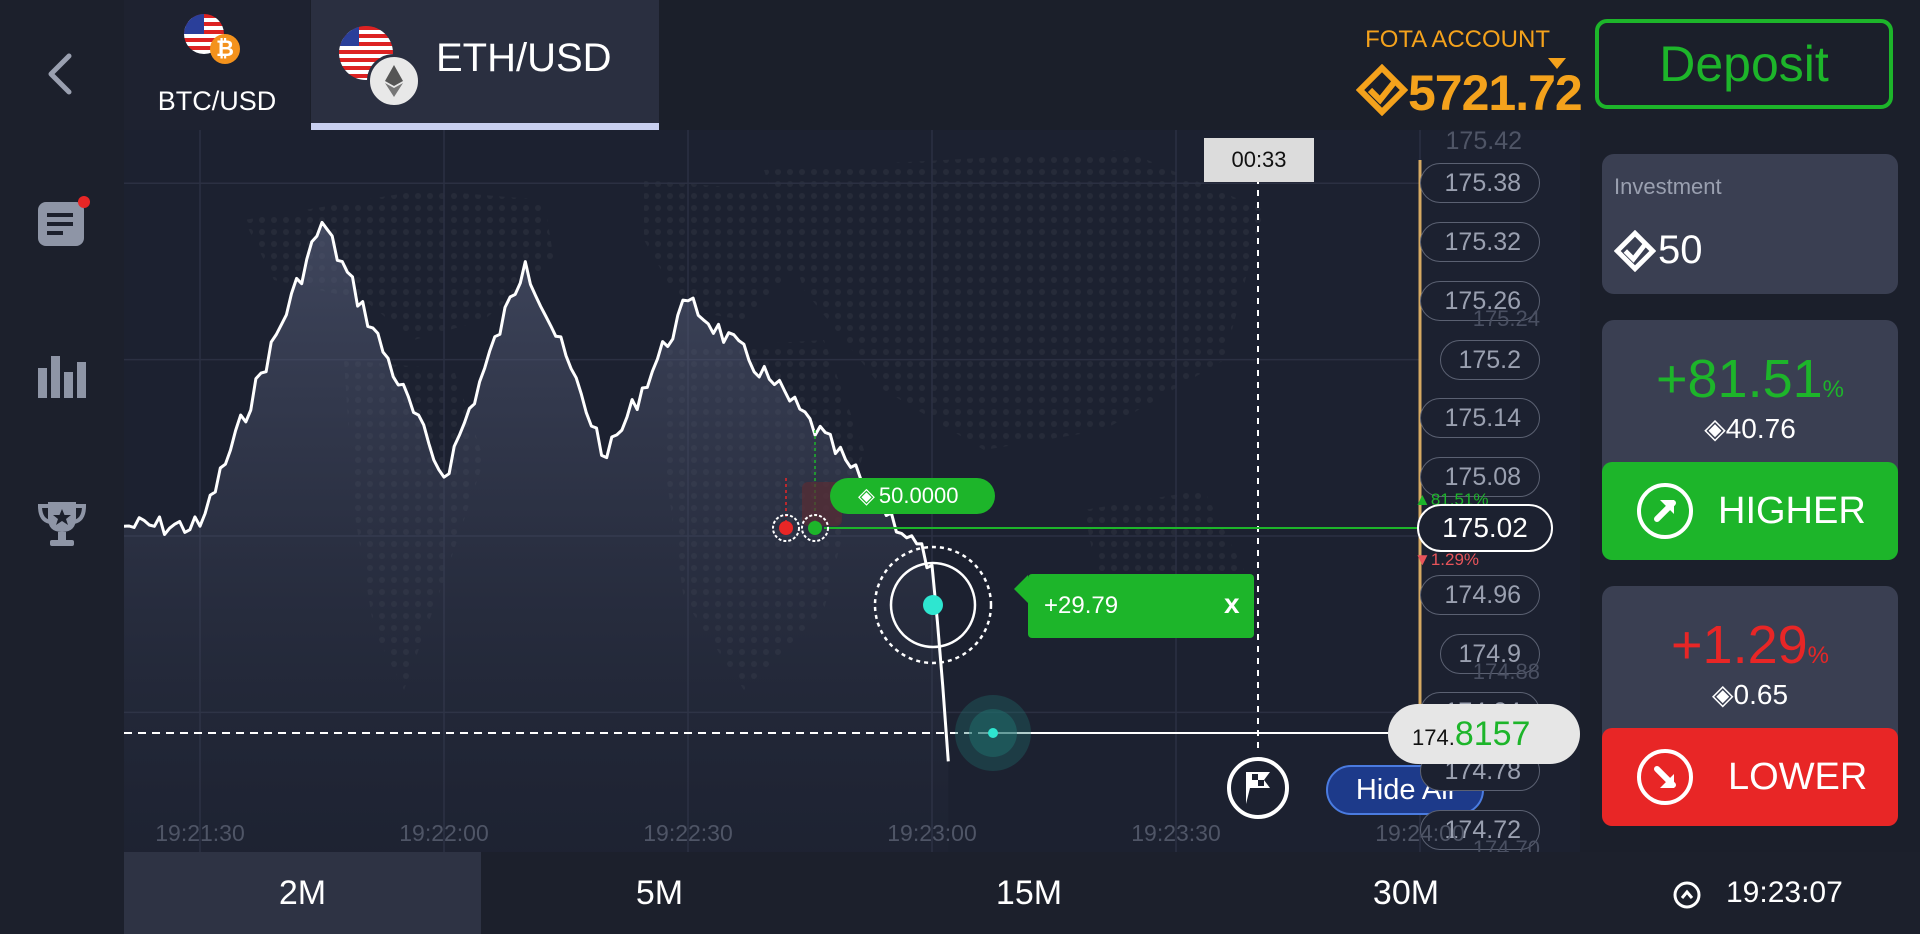 Image resolution: width=1920 pixels, height=934 pixels. What do you see at coordinates (1483, 142) in the screenshot?
I see `price-axis-label: 175.42` at bounding box center [1483, 142].